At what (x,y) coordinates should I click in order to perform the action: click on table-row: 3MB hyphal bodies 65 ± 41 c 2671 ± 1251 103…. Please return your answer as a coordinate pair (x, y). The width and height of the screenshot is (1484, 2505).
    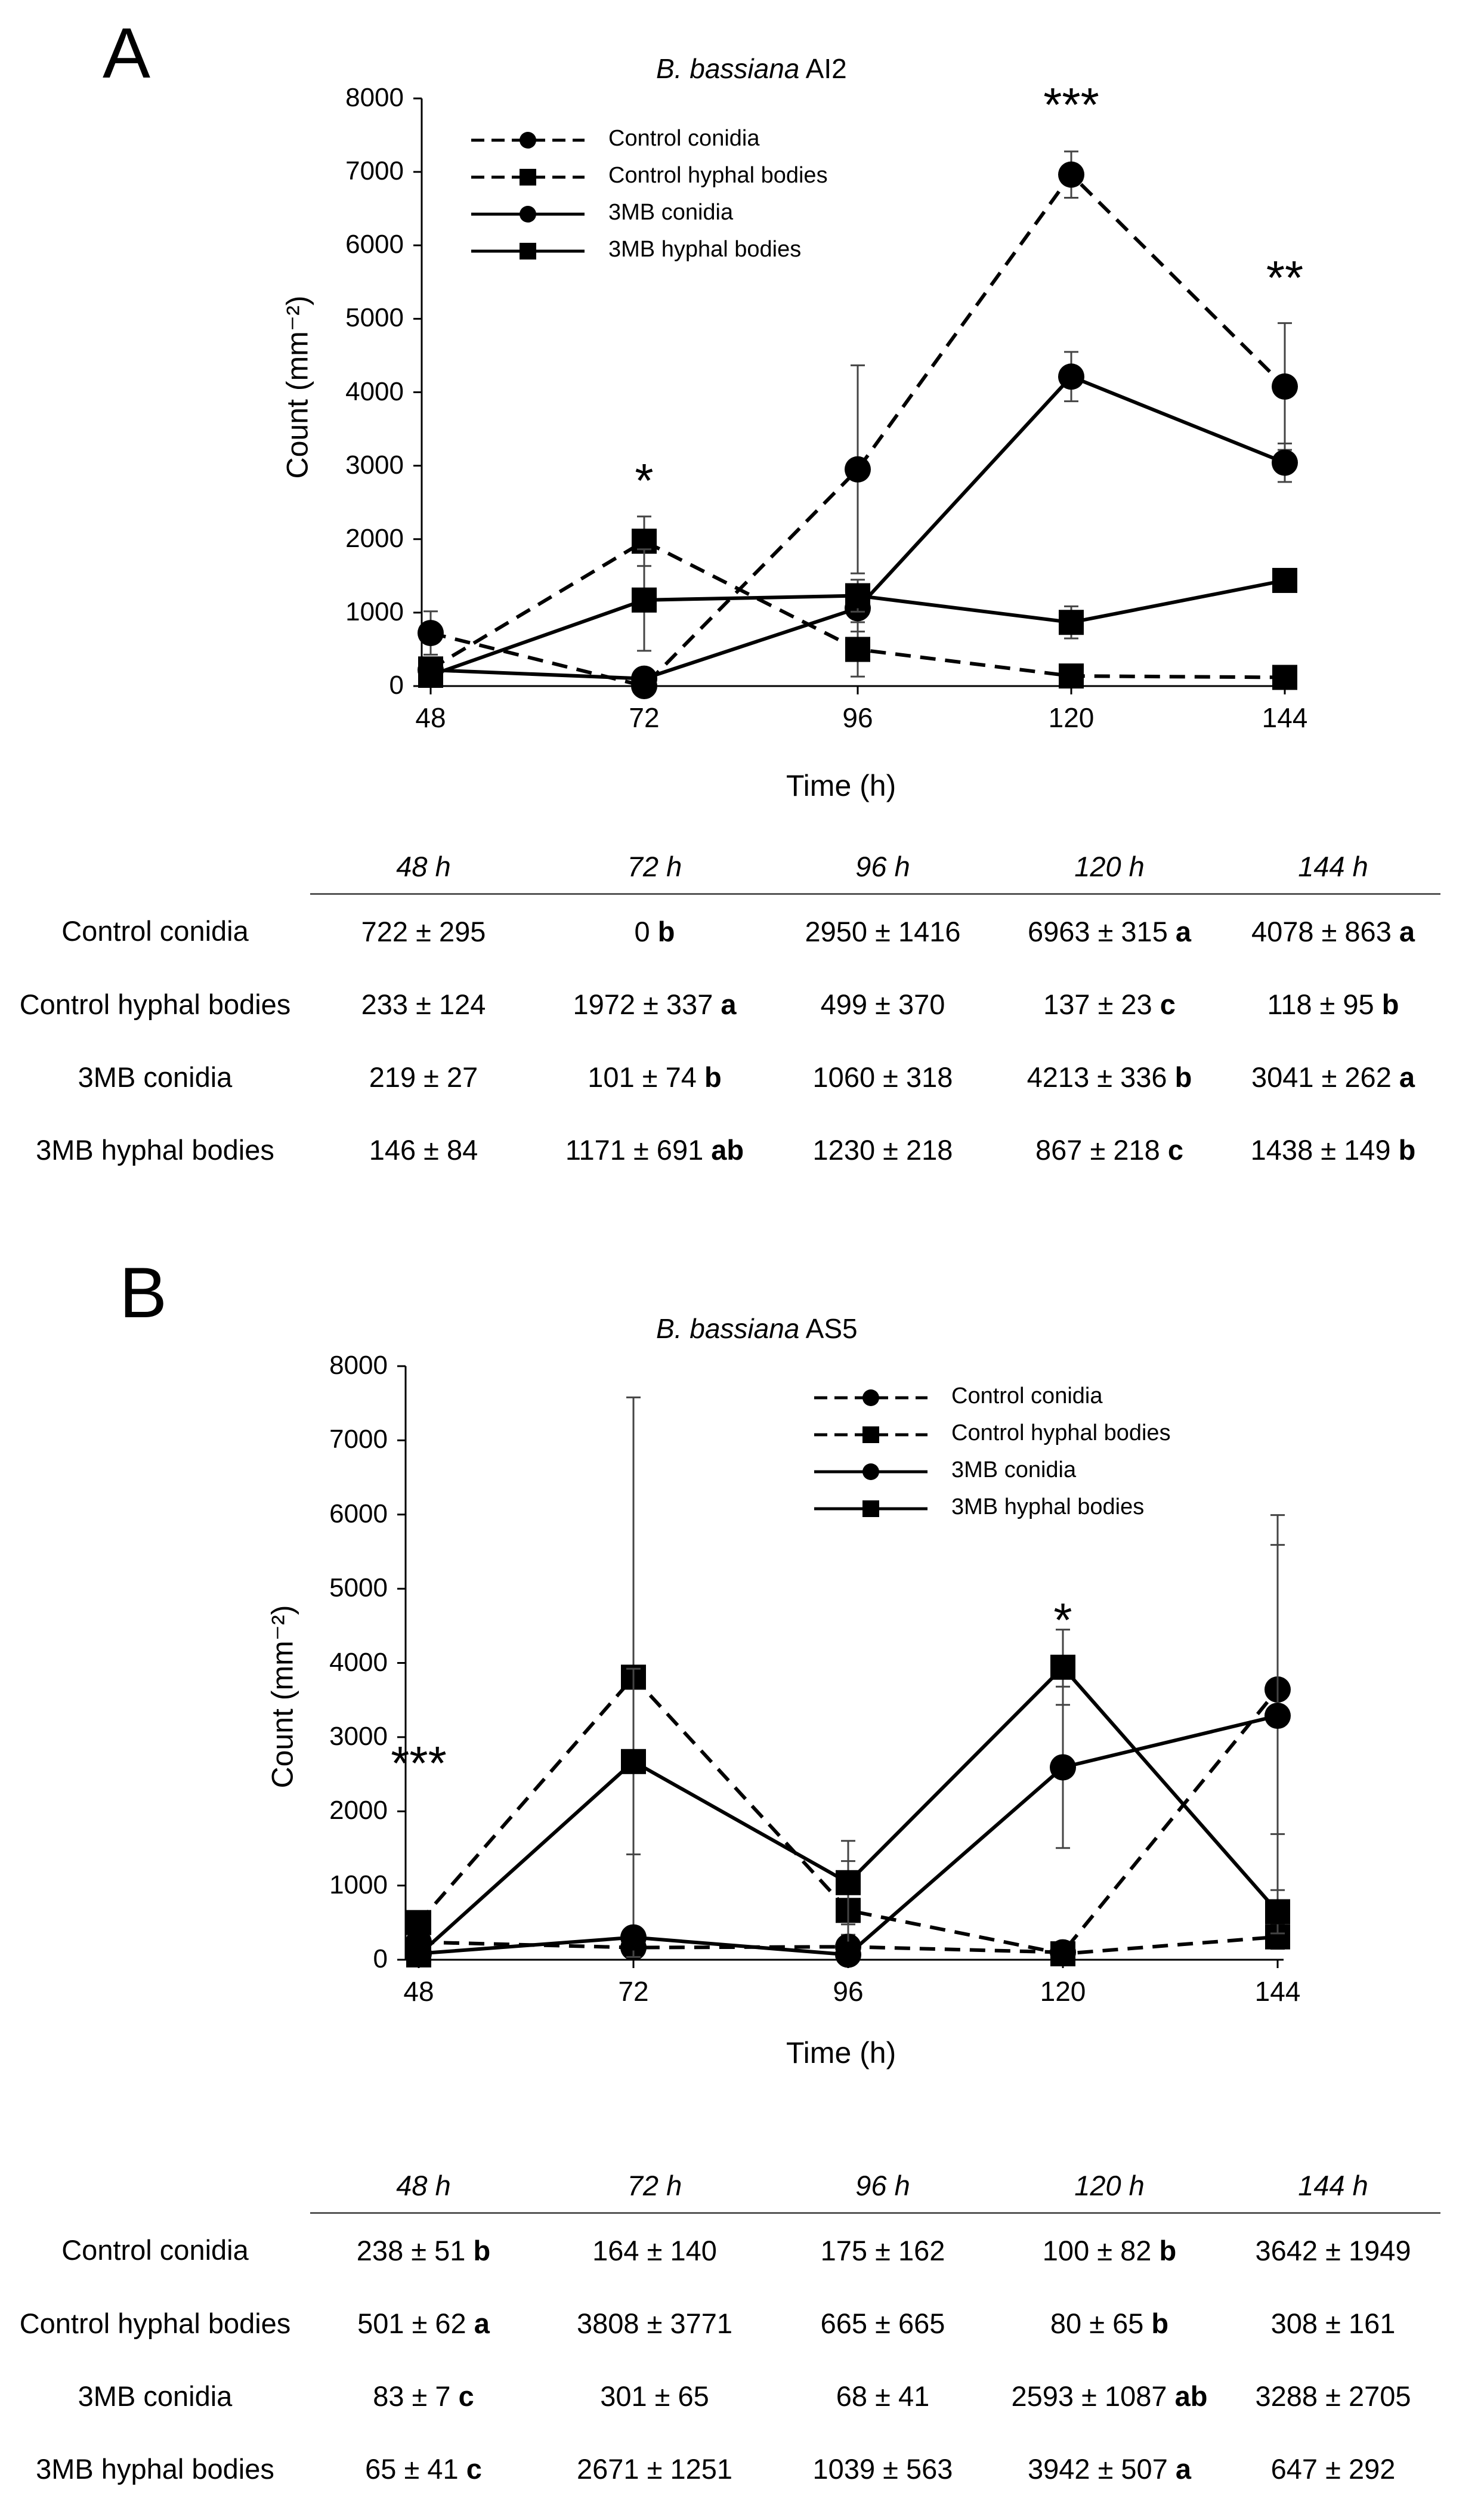
    Looking at the image, I should click on (720, 2468).